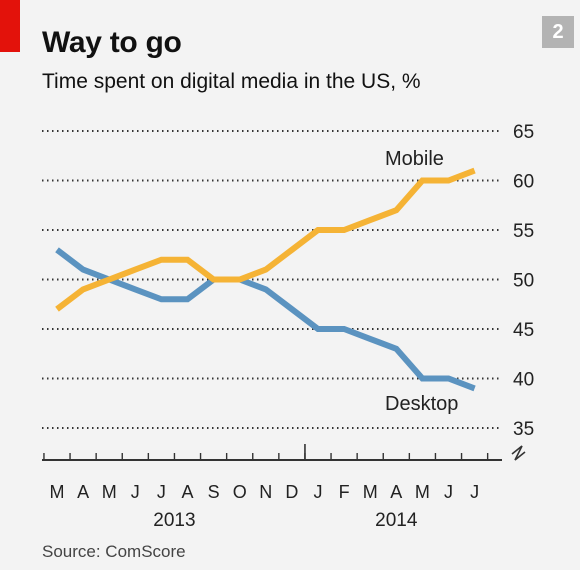  What do you see at coordinates (523, 380) in the screenshot?
I see `y-tick-label: 40` at bounding box center [523, 380].